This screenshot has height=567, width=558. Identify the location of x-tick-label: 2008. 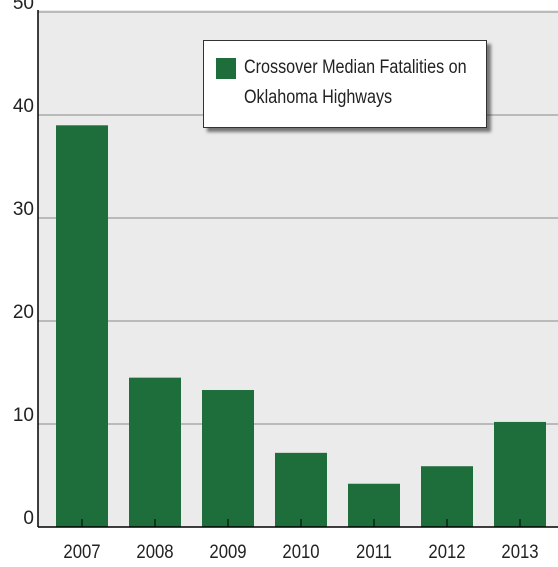
(154, 551).